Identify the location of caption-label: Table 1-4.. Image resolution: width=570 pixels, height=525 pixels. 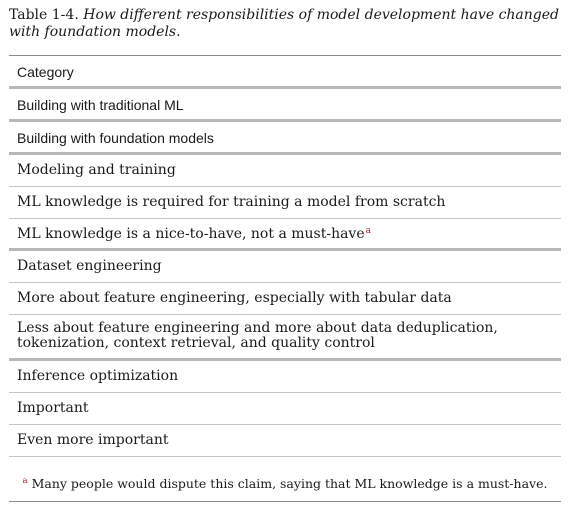
(44, 15).